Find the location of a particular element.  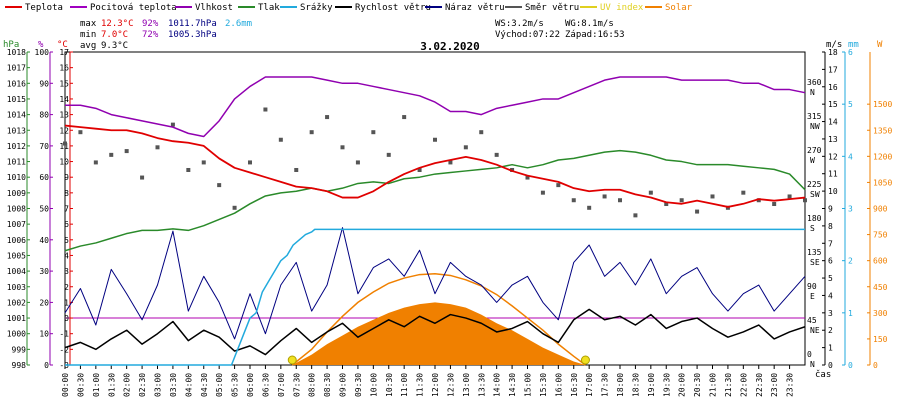

legend-item-solar: Solar is located at coordinates (669, 8).